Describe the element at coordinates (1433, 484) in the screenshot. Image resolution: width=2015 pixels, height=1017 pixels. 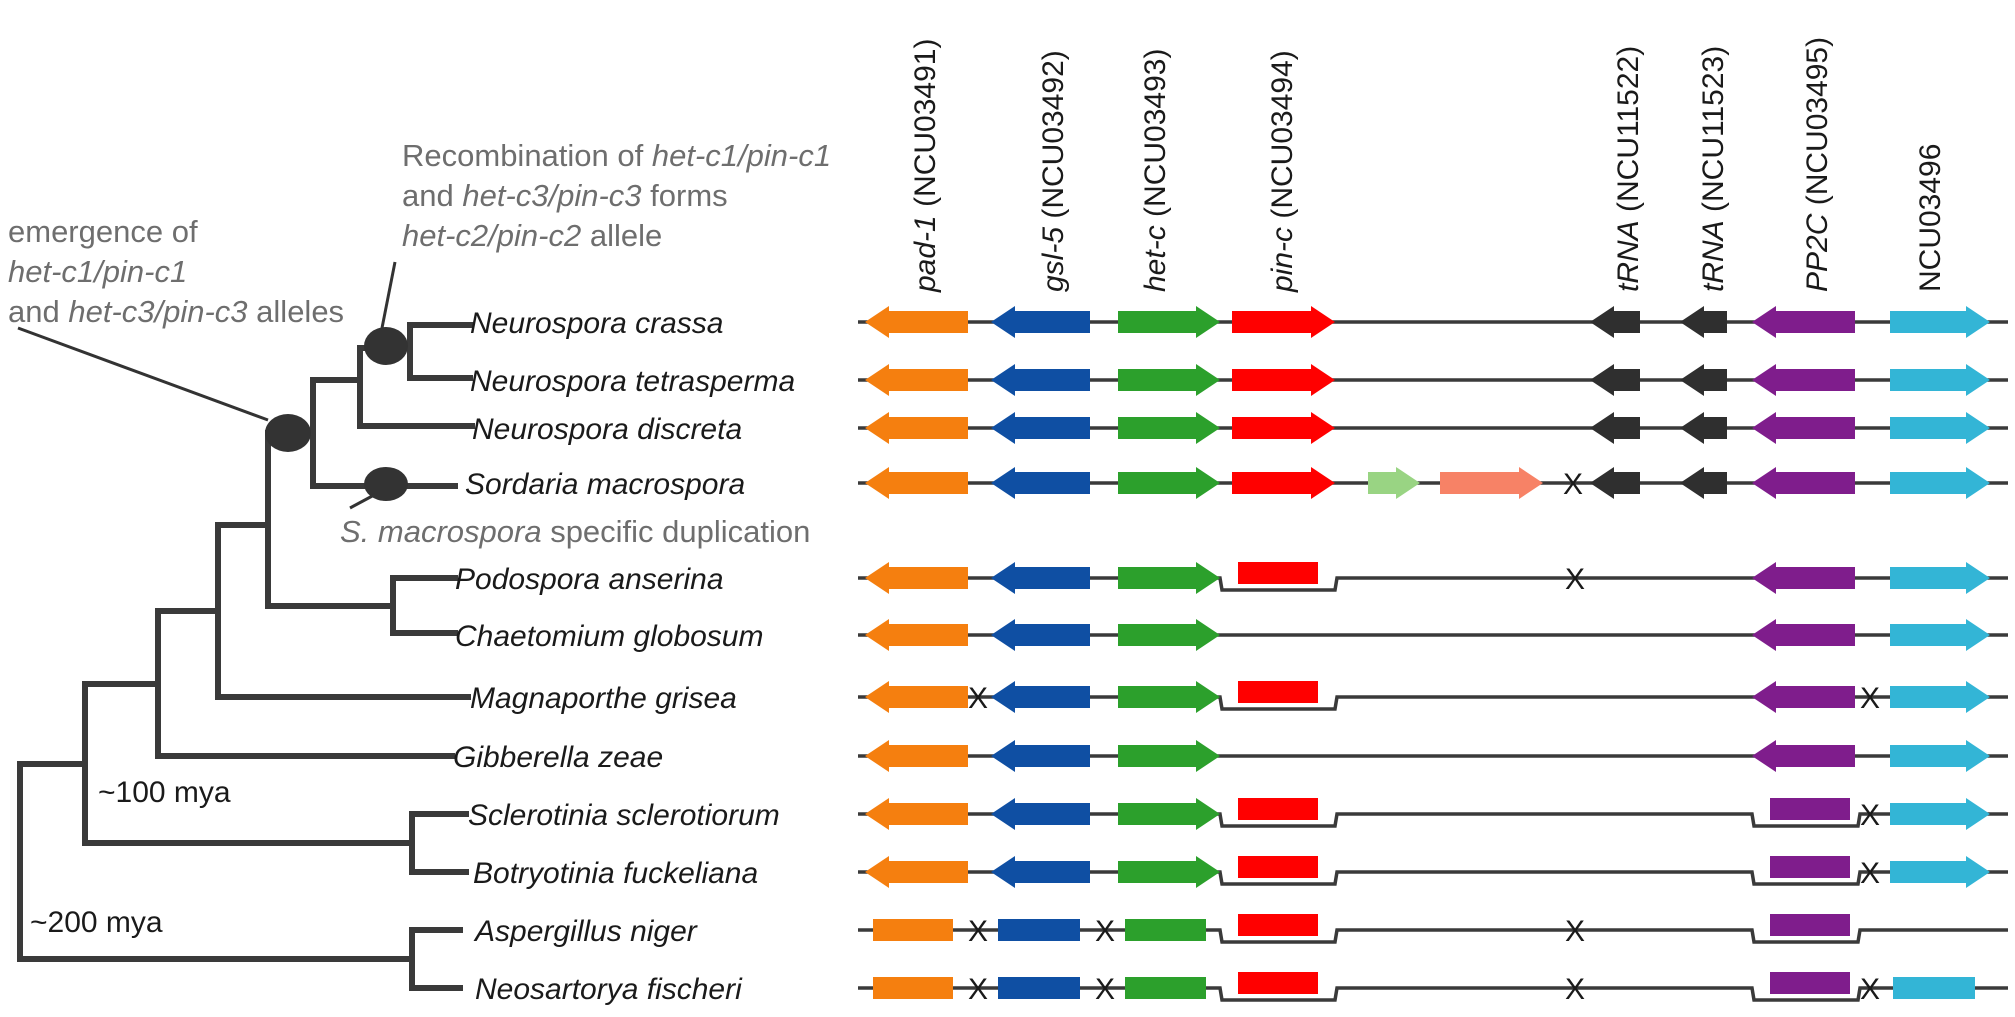
I see `gene-row-sordaria-macrospora: X` at that location.